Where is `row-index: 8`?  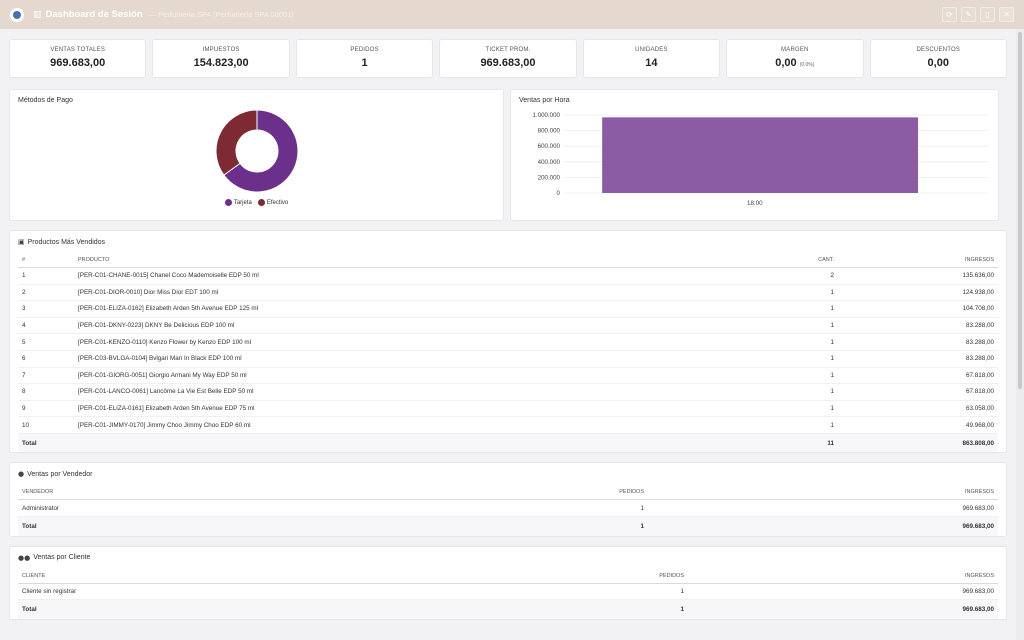
row-index: 8 is located at coordinates (46, 392).